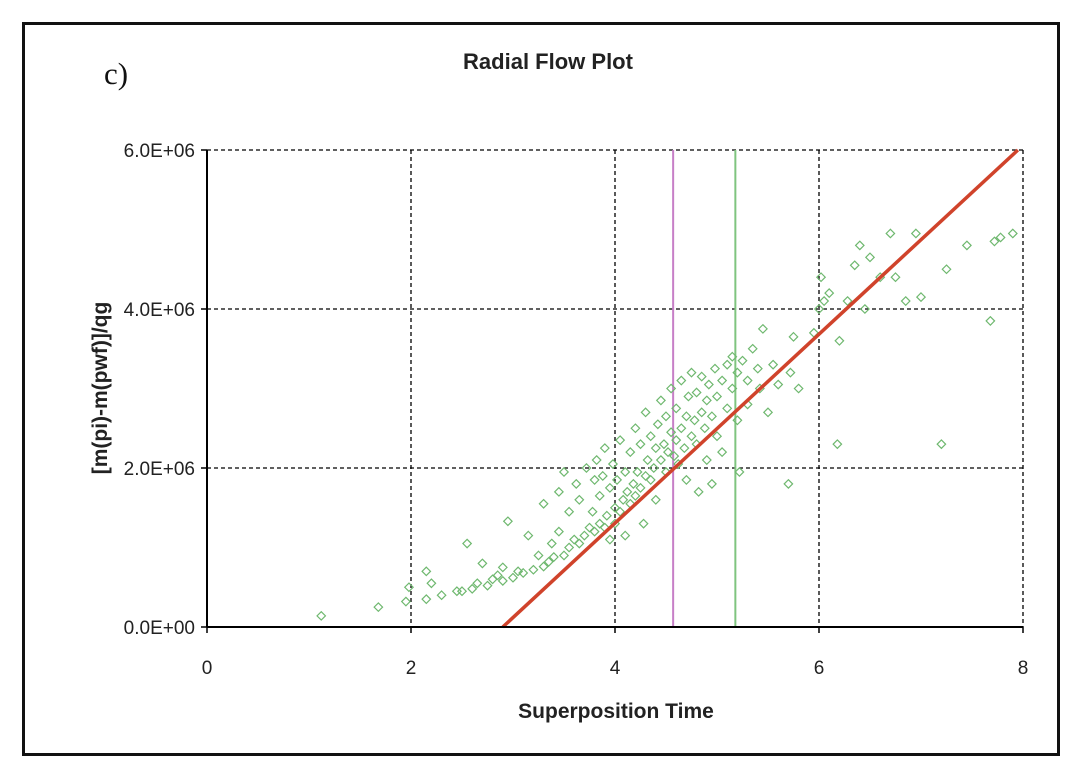 The width and height of the screenshot is (1090, 784). What do you see at coordinates (159, 151) in the screenshot?
I see `y-tick-label-3: 6.0E+06` at bounding box center [159, 151].